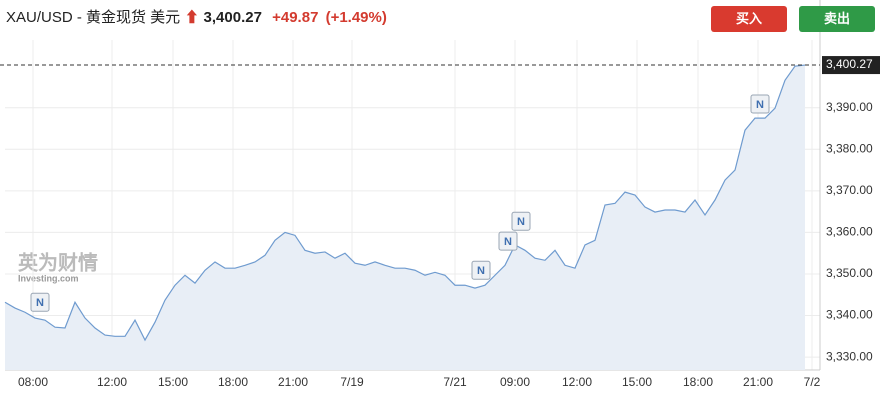  Describe the element at coordinates (849, 232) in the screenshot. I see `y-tick-label: 3,360.00` at that location.